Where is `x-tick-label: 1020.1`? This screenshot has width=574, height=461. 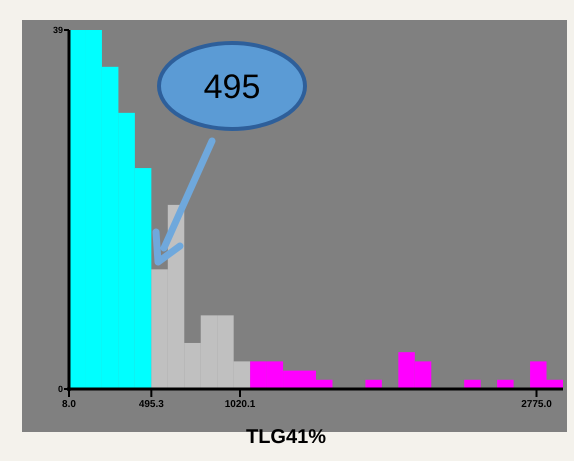 x-tick-label: 1020.1 is located at coordinates (240, 404).